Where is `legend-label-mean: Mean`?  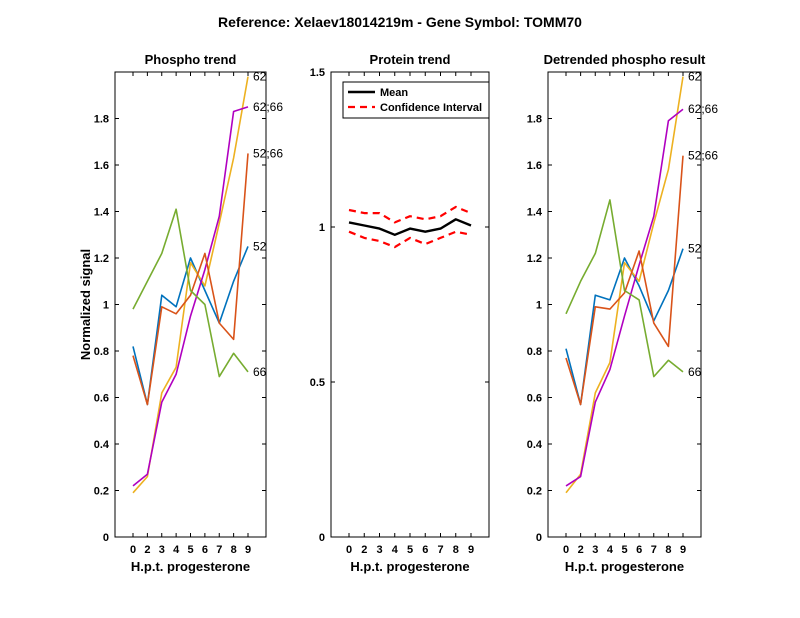 legend-label-mean: Mean is located at coordinates (394, 93).